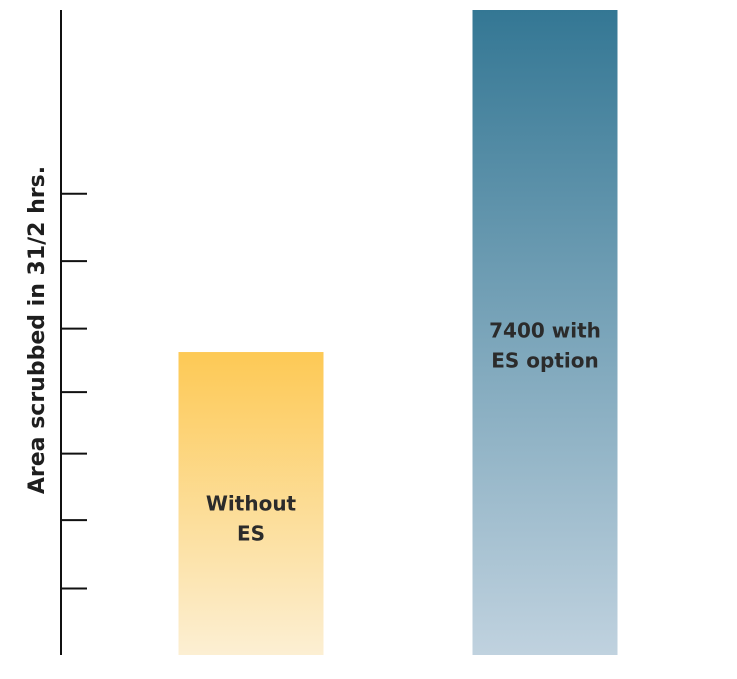  Describe the element at coordinates (251, 519) in the screenshot. I see `bar-label-0: Without ES` at that location.